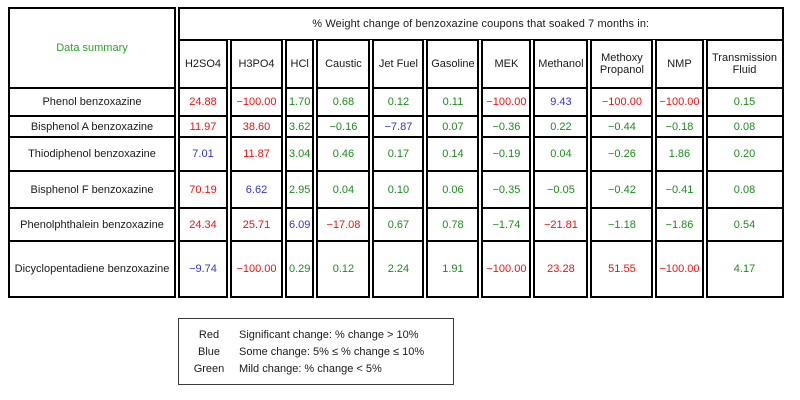 The height and width of the screenshot is (400, 800). Describe the element at coordinates (453, 189) in the screenshot. I see `value-cell: 0.06` at that location.